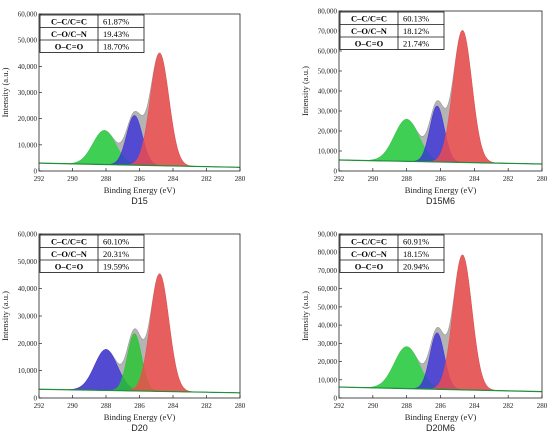 Image resolution: width=550 pixels, height=440 pixels. Describe the element at coordinates (416, 254) in the screenshot. I see `table-percent-value: 18.15%` at that location.